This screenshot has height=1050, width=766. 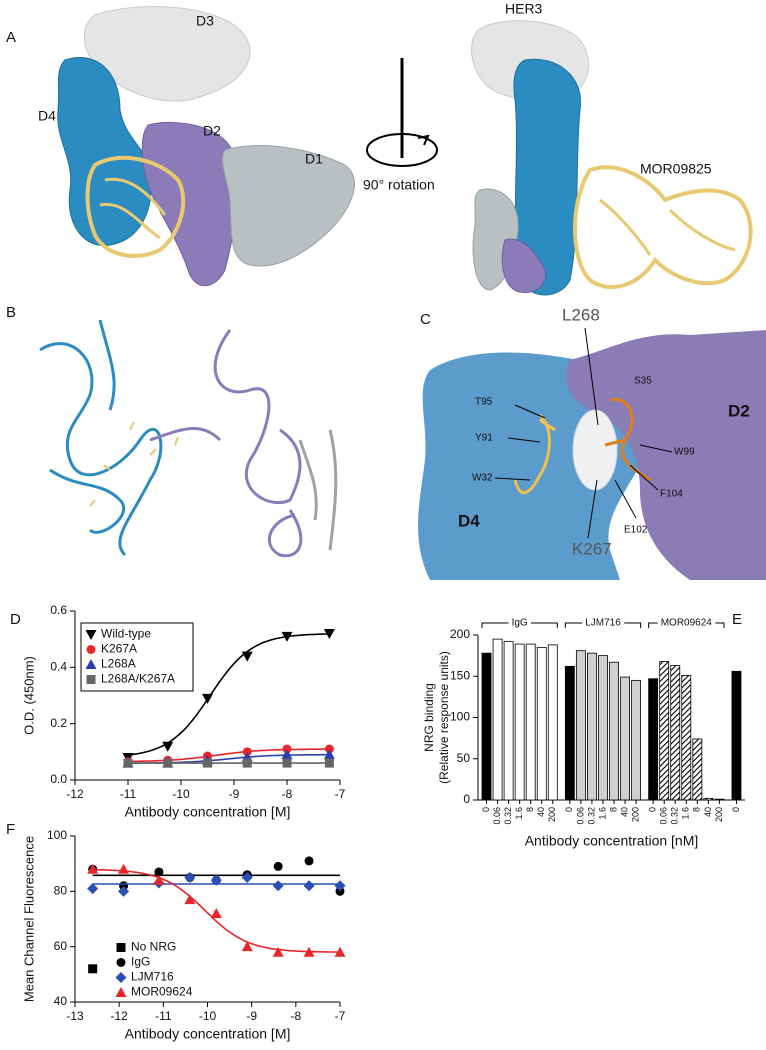 I want to click on legend-box, so click(x=137, y=657).